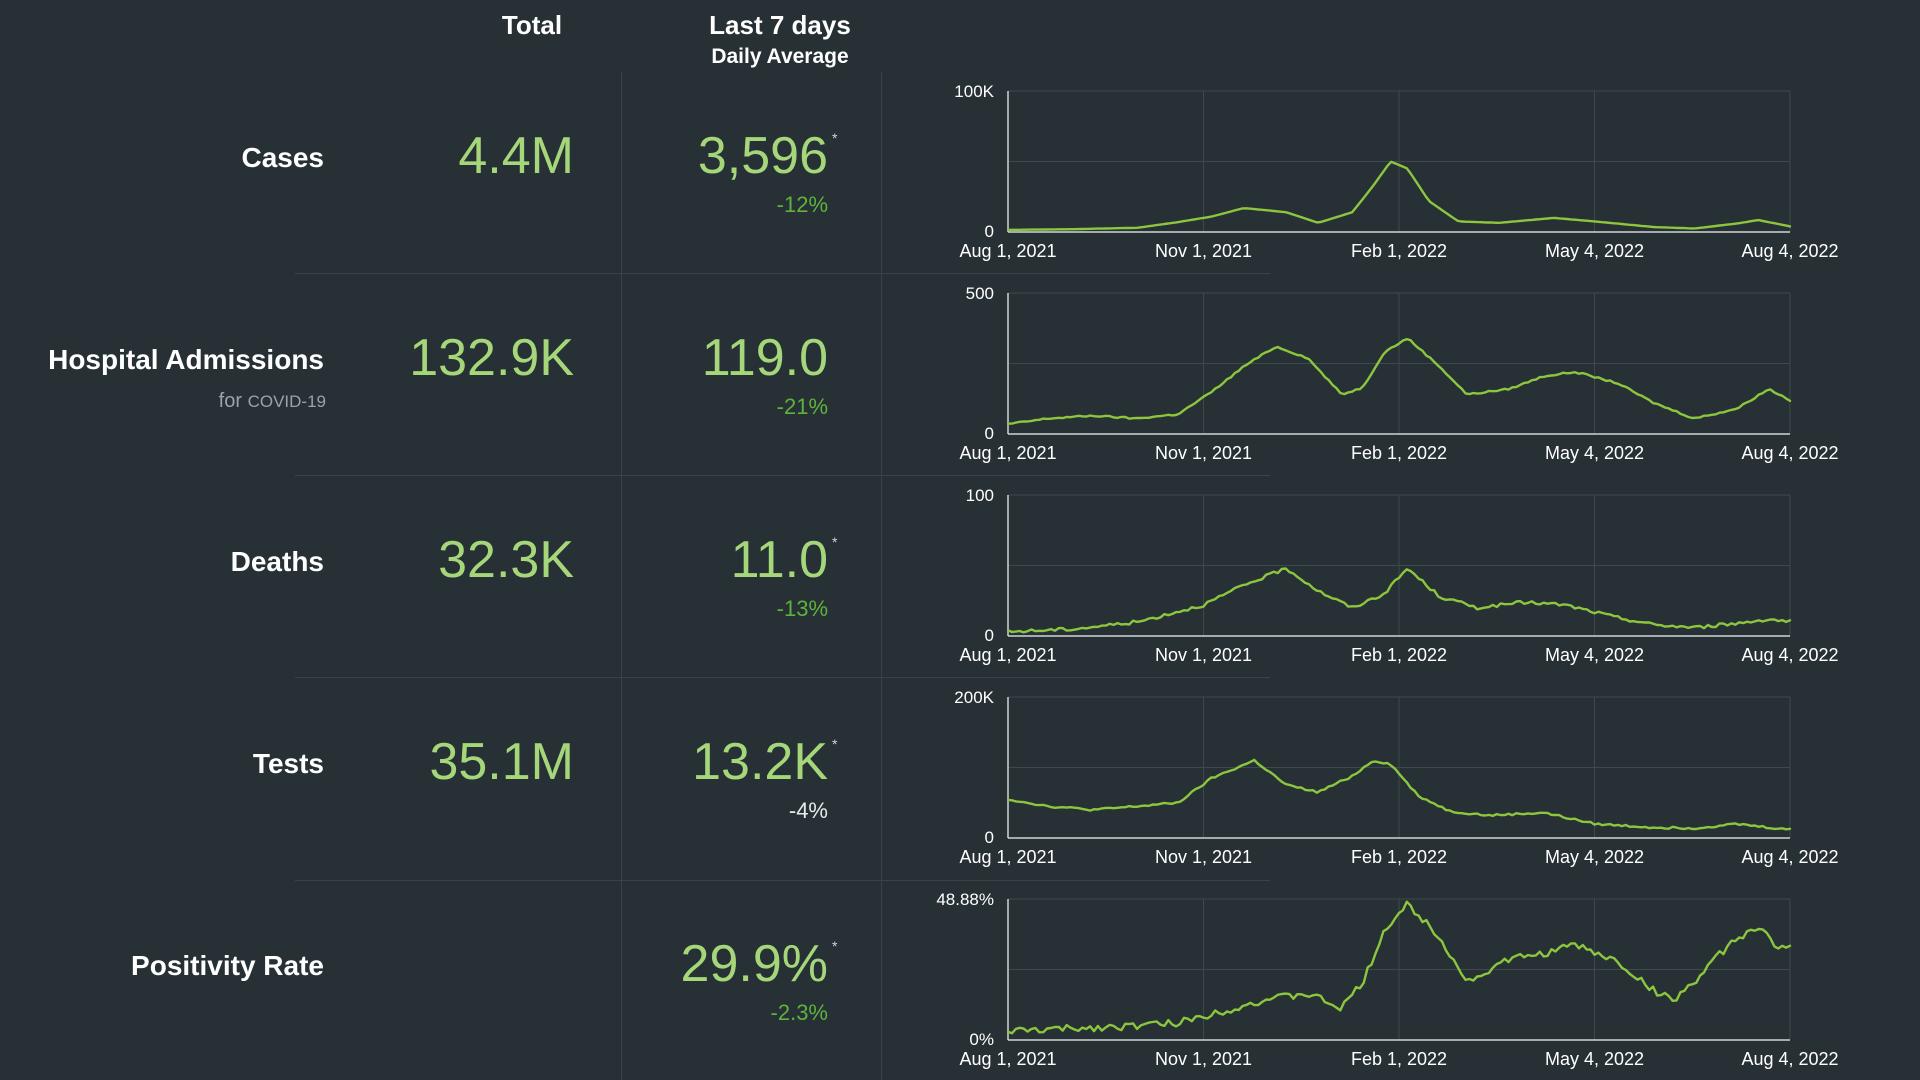 The width and height of the screenshot is (1920, 1080). What do you see at coordinates (780, 56) in the screenshot?
I see `header-daily-average: Daily Average` at bounding box center [780, 56].